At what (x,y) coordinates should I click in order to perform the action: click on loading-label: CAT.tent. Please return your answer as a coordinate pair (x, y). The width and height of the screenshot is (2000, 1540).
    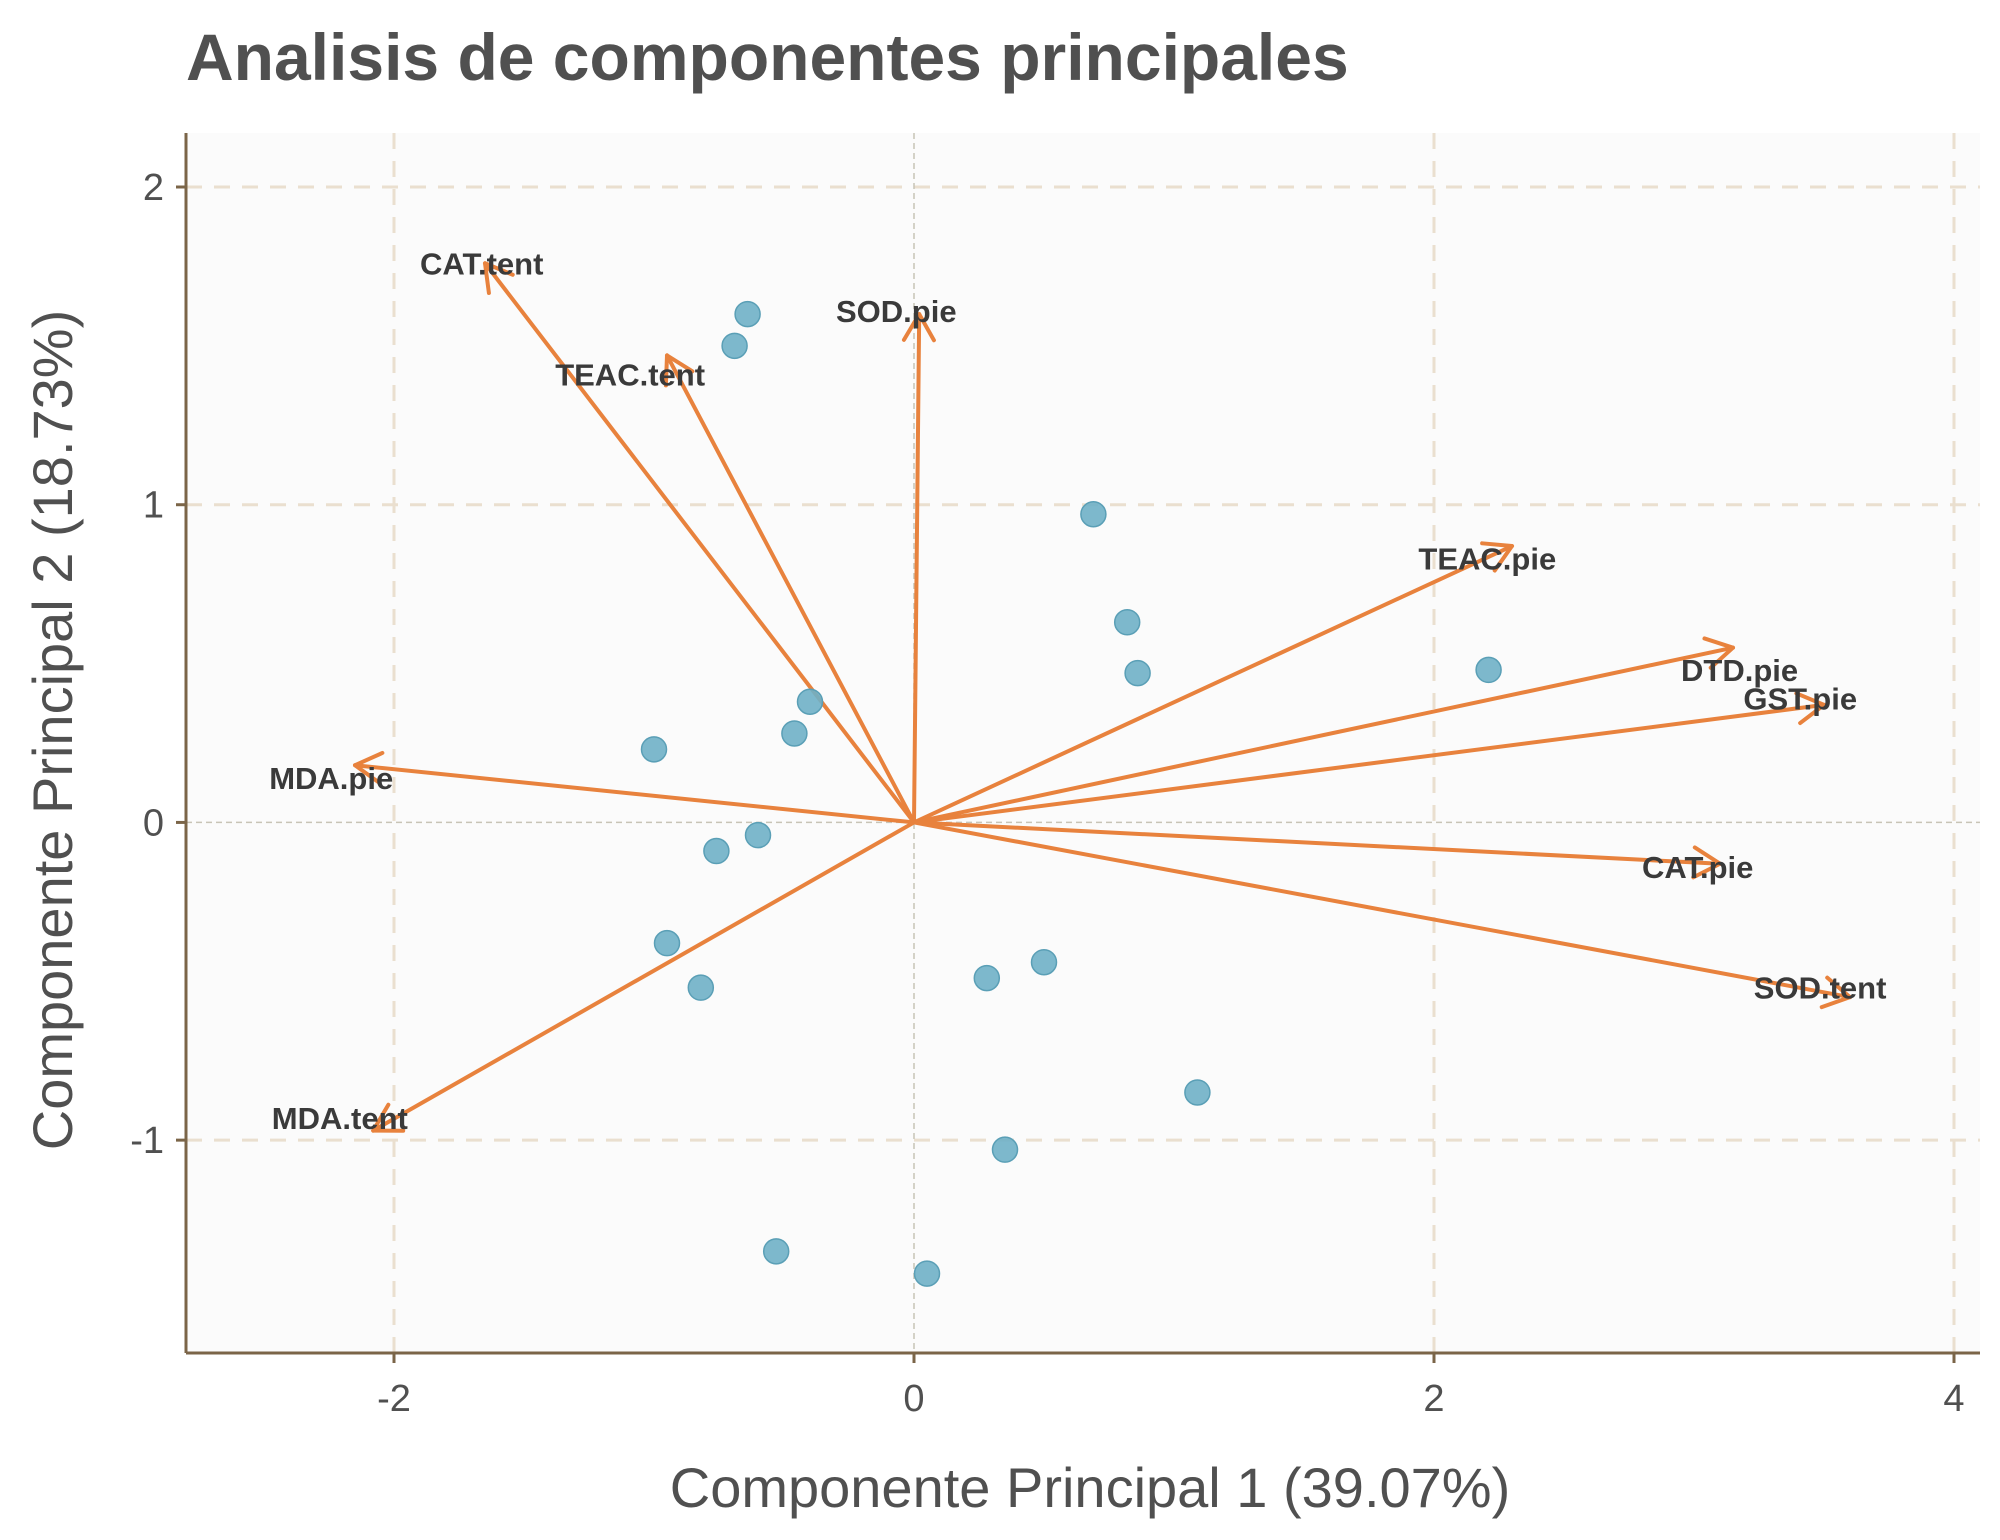
    Looking at the image, I should click on (481, 263).